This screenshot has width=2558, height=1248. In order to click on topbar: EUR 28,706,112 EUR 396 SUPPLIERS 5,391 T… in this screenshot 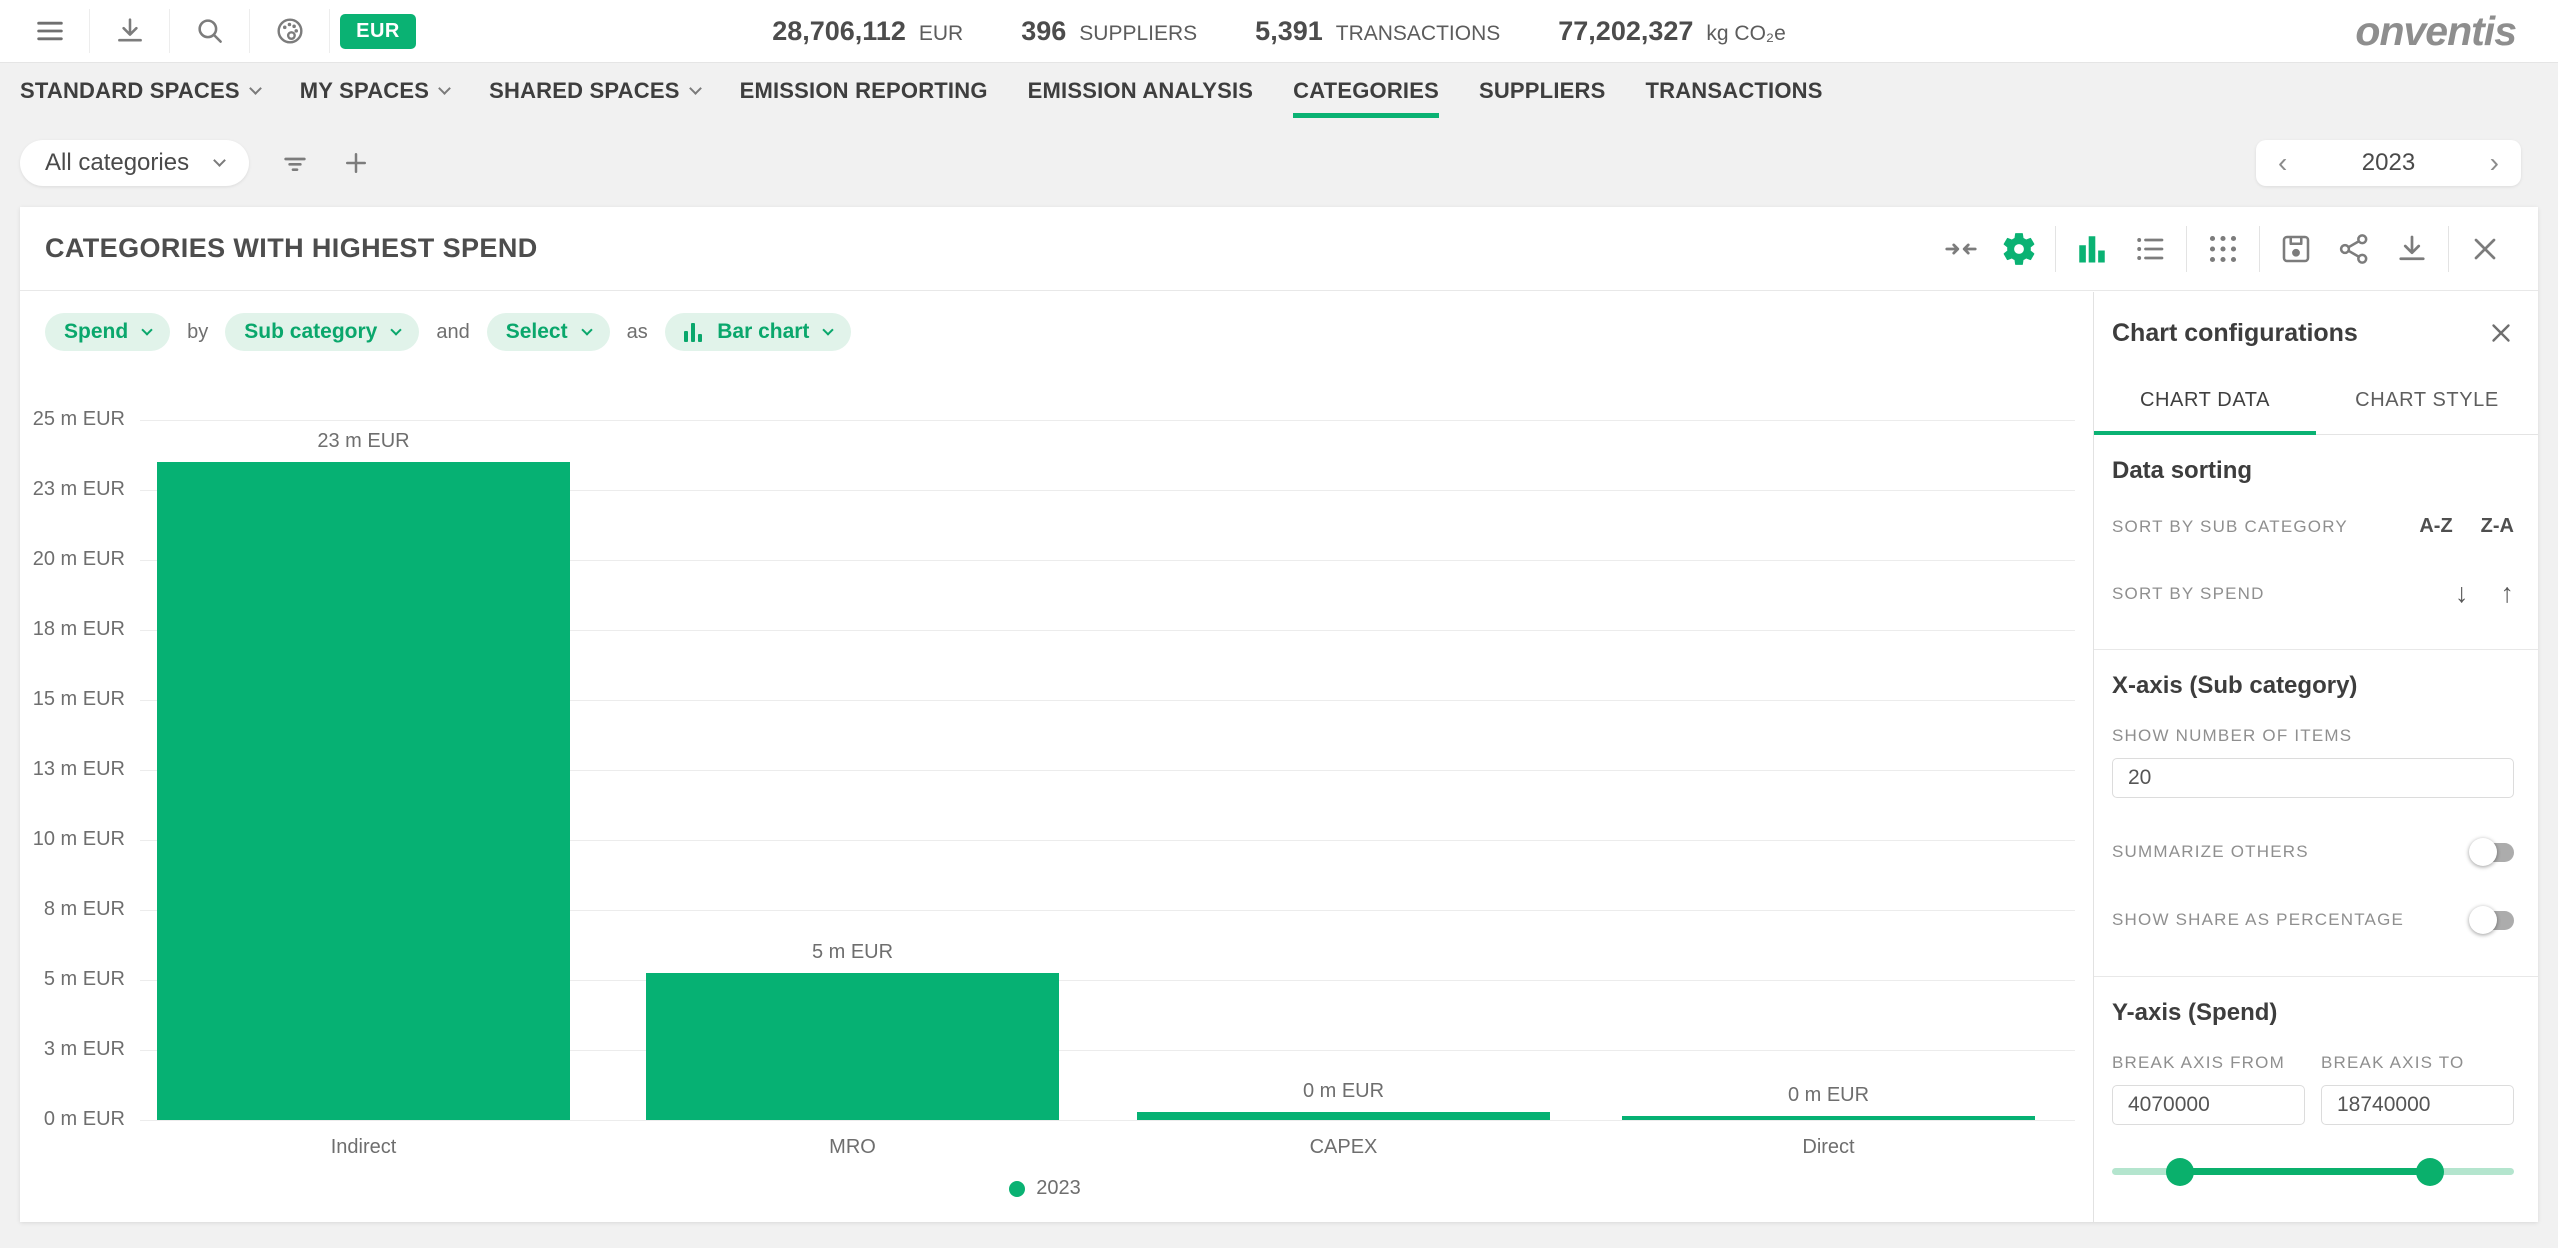, I will do `click(1279, 31)`.